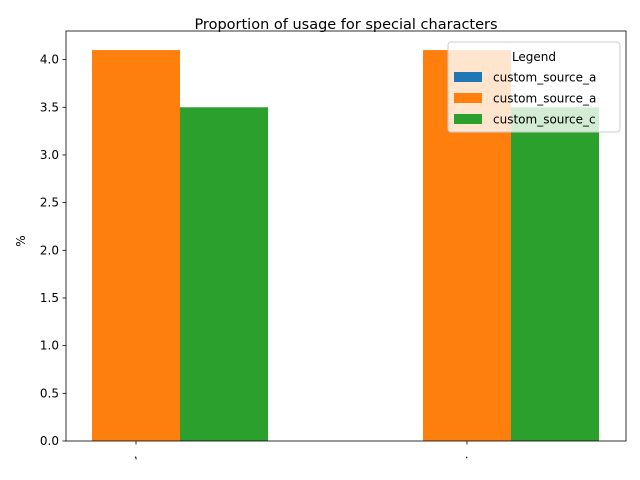  What do you see at coordinates (49, 203) in the screenshot?
I see `y-tick-label: 2.5` at bounding box center [49, 203].